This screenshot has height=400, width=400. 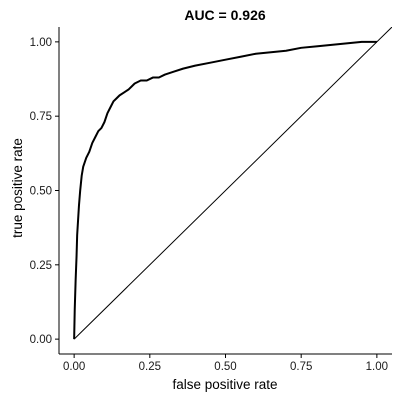 I want to click on y-tick-label: 1.00, so click(x=41, y=43).